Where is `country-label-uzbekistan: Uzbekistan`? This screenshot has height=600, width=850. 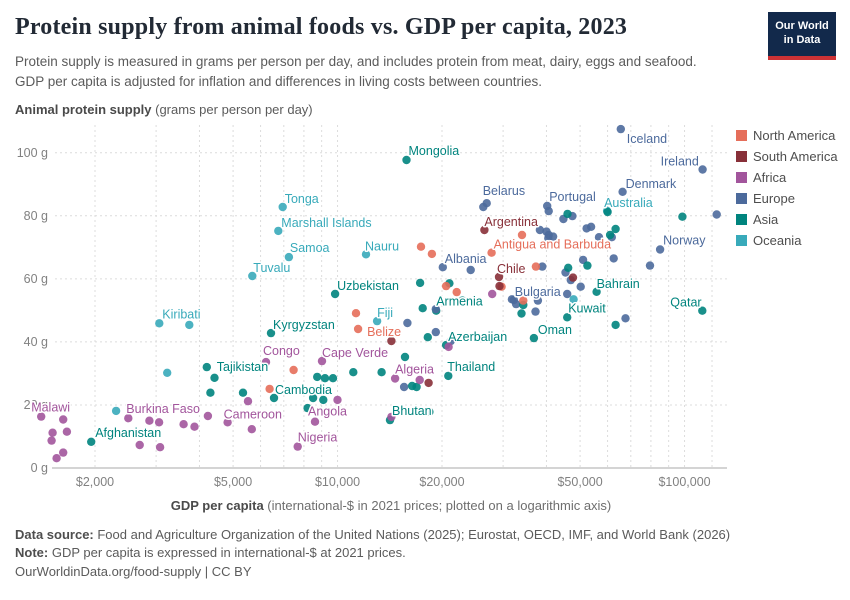 country-label-uzbekistan: Uzbekistan is located at coordinates (368, 286).